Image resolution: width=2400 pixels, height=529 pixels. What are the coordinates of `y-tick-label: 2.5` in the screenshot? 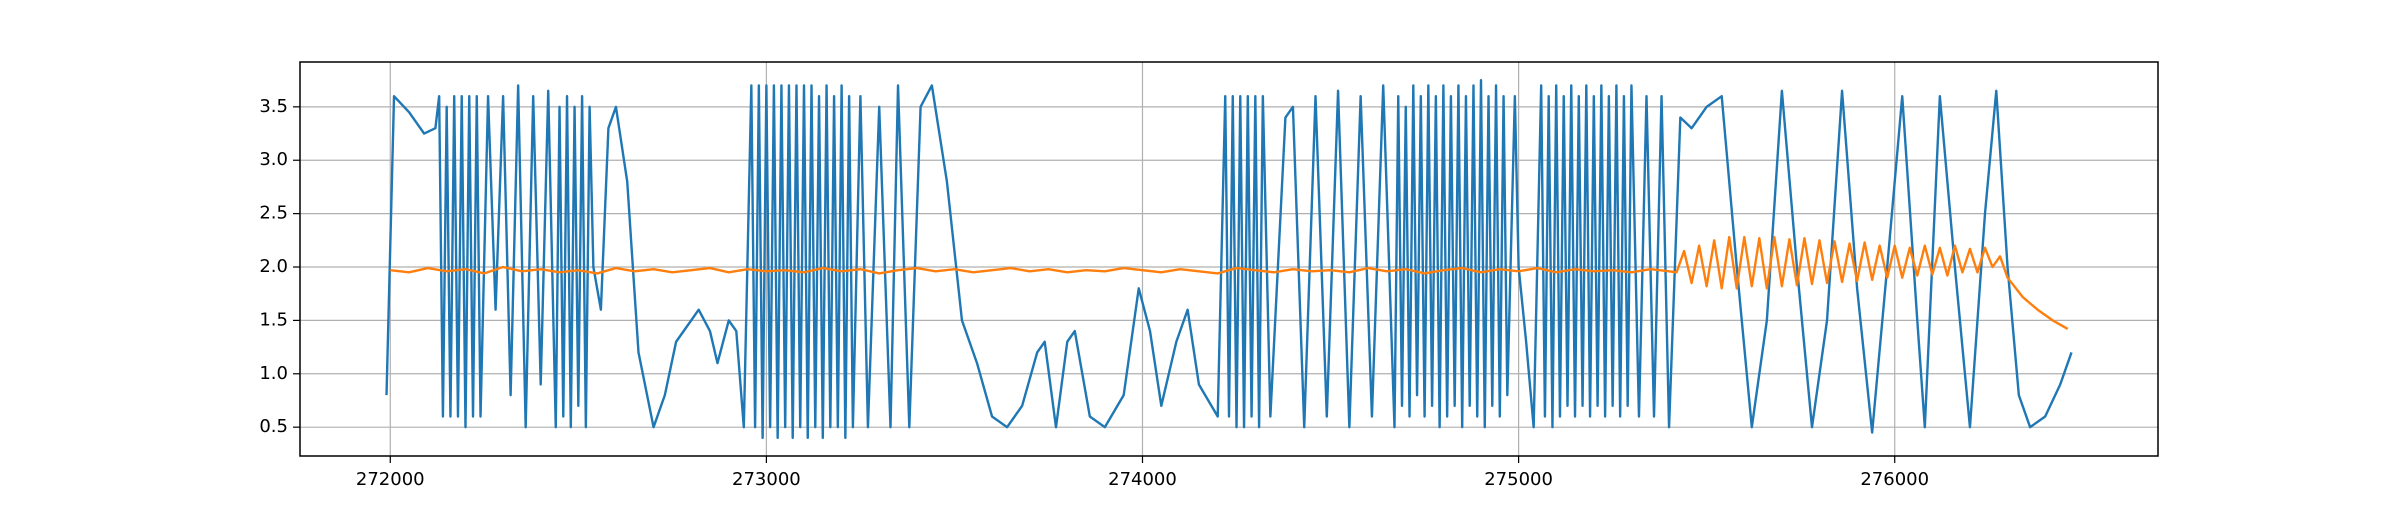 It's located at (273, 213).